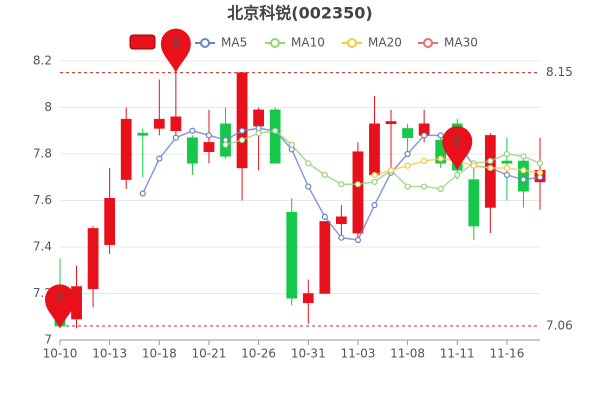 This screenshot has width=600, height=400. What do you see at coordinates (506, 354) in the screenshot?
I see `x-tick-label: 11-16` at bounding box center [506, 354].